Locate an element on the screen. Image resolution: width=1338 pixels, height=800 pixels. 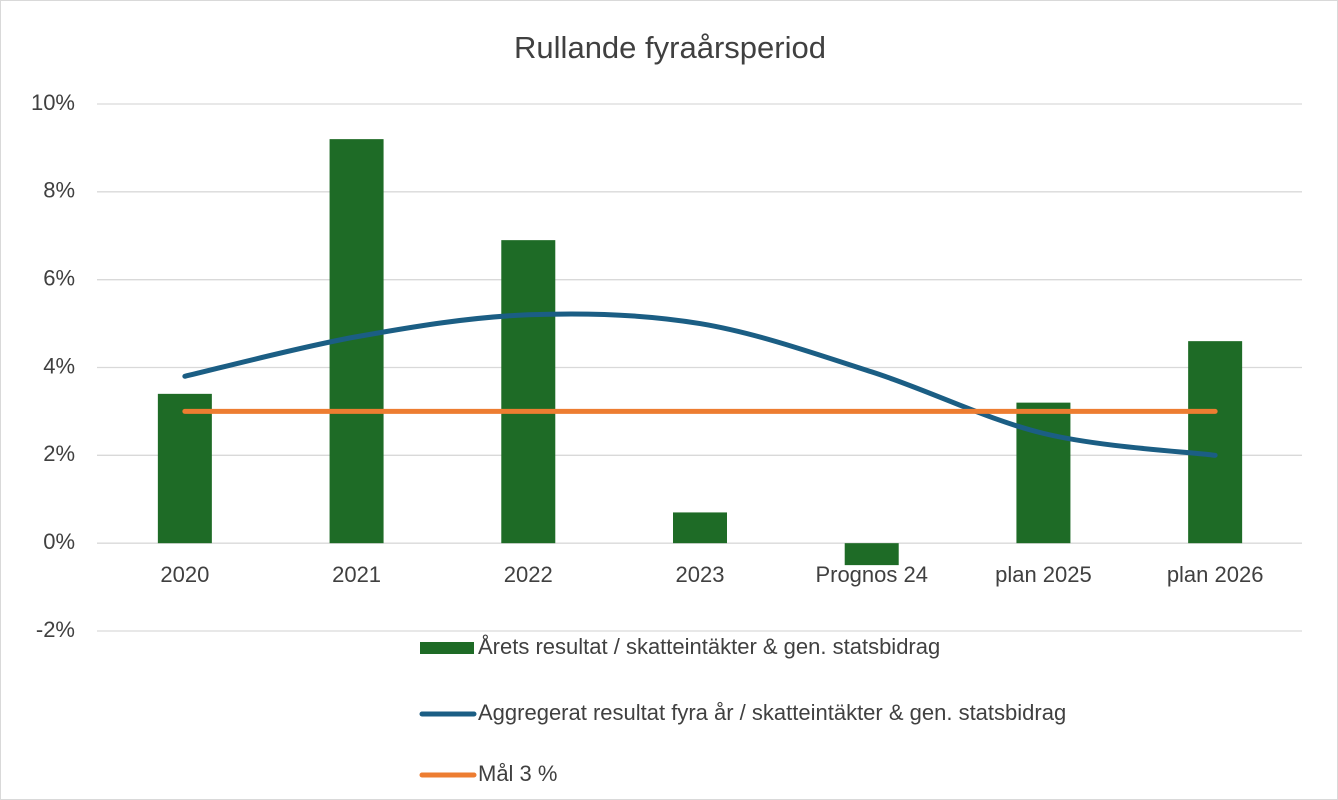
chart-title: Rullande fyraårsperiod is located at coordinates (670, 47).